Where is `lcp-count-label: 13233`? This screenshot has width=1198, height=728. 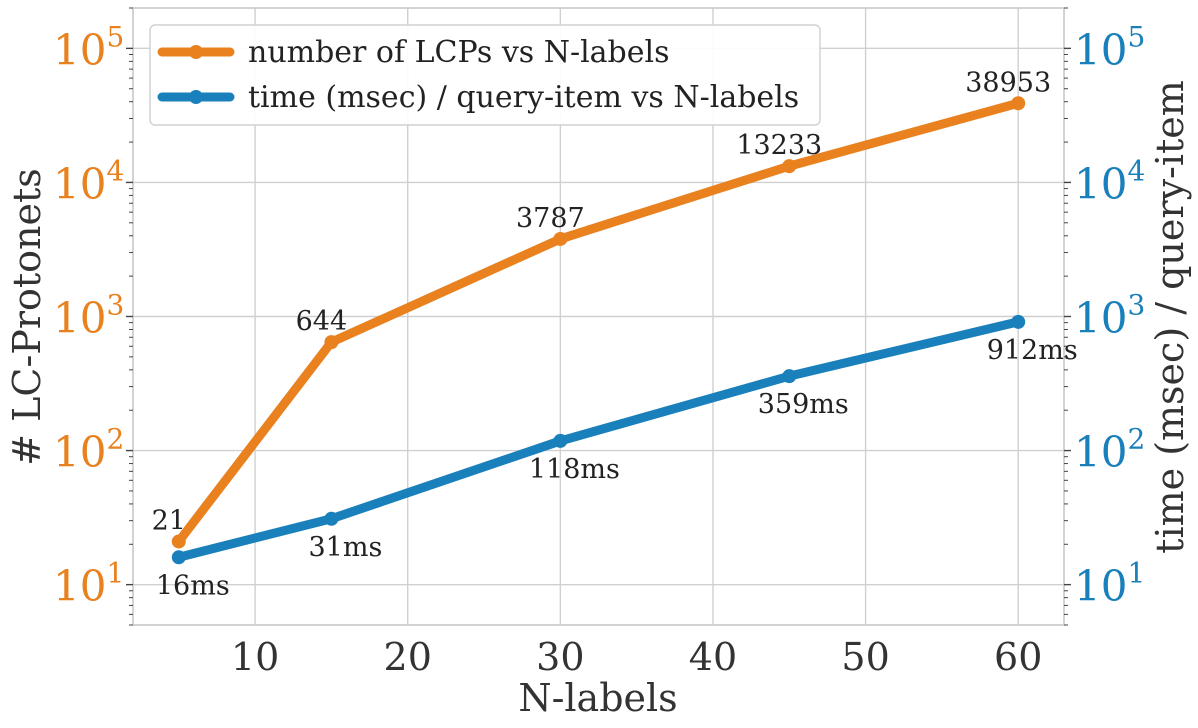
lcp-count-label: 13233 is located at coordinates (779, 145).